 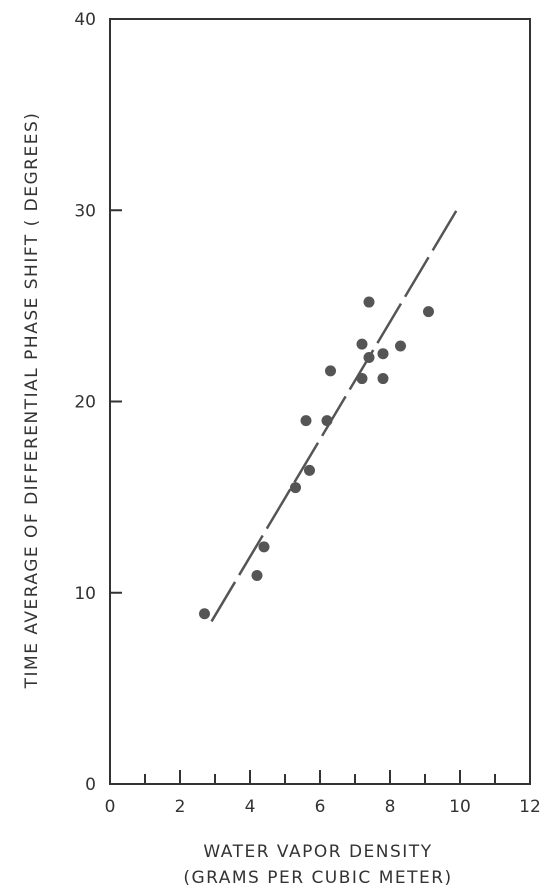 What do you see at coordinates (85, 211) in the screenshot?
I see `y-tick-label: 30` at bounding box center [85, 211].